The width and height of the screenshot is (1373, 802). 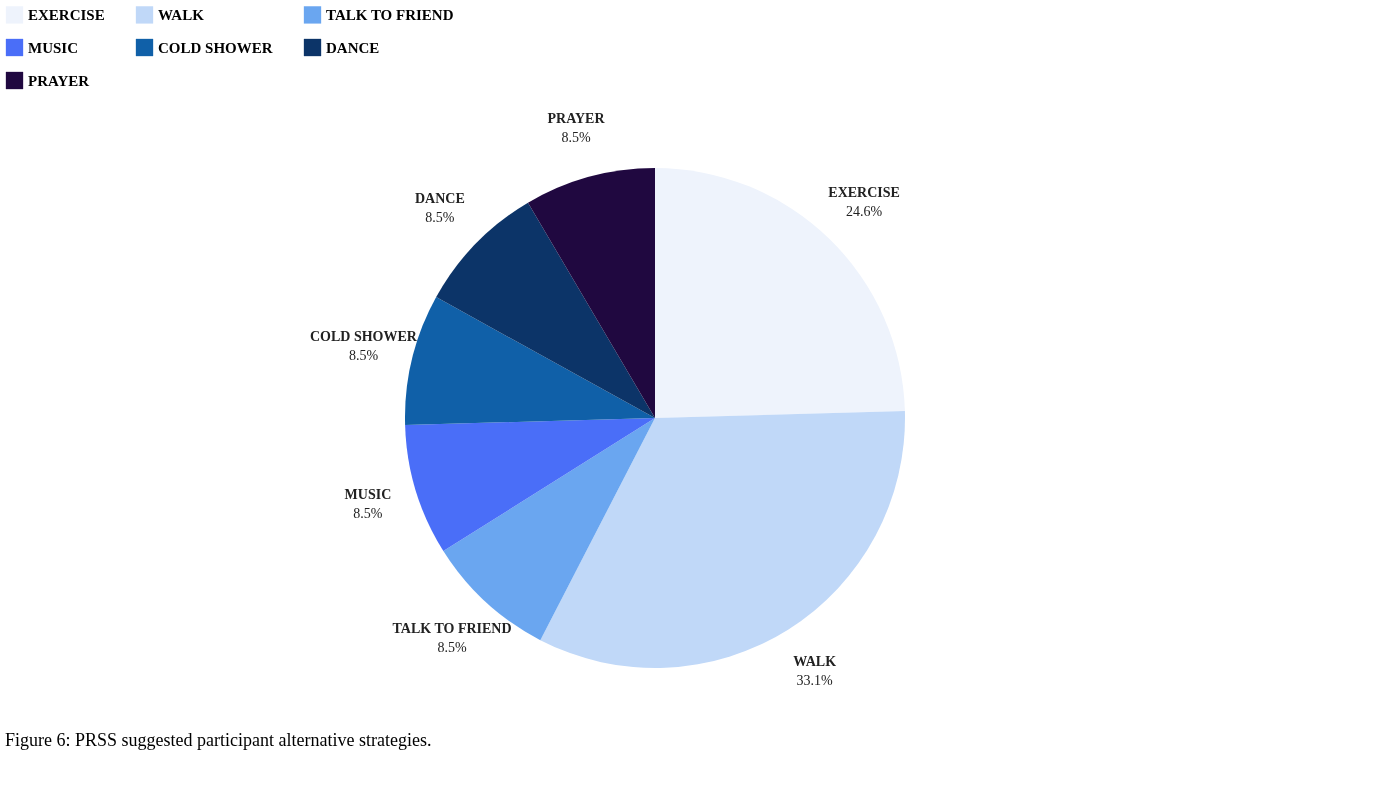 What do you see at coordinates (390, 14) in the screenshot?
I see `legend-label: TALK TO FRIEND` at bounding box center [390, 14].